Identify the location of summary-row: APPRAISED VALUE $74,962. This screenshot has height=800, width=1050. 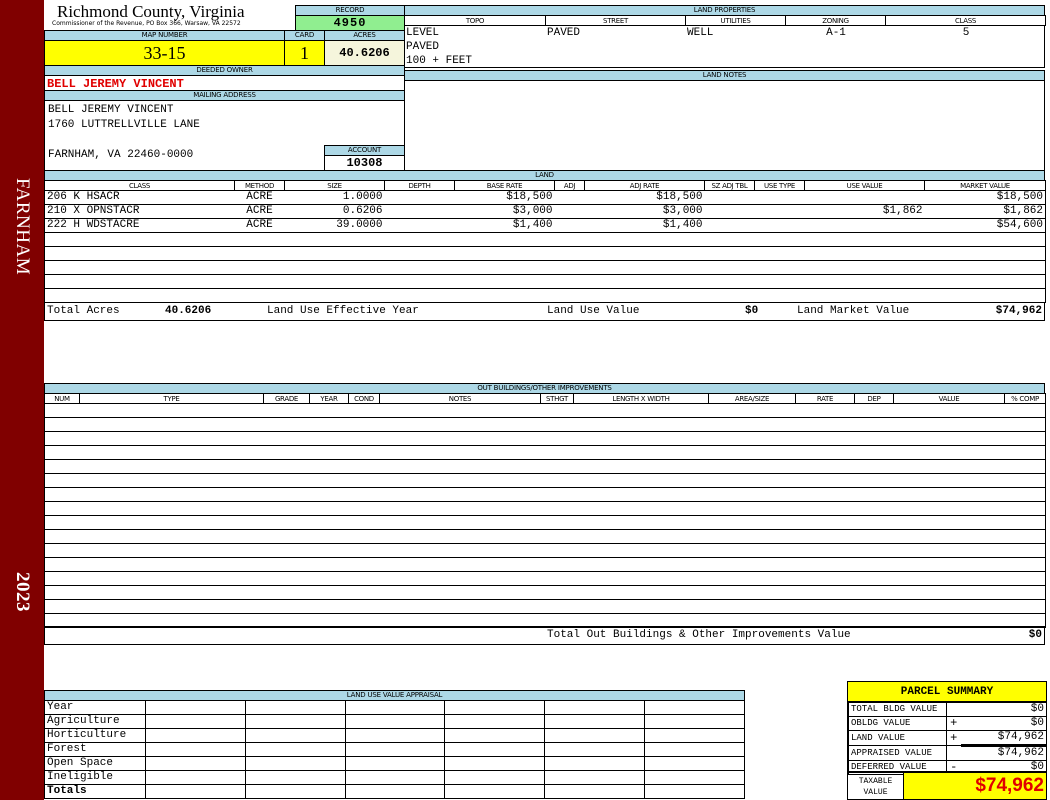
(947, 753).